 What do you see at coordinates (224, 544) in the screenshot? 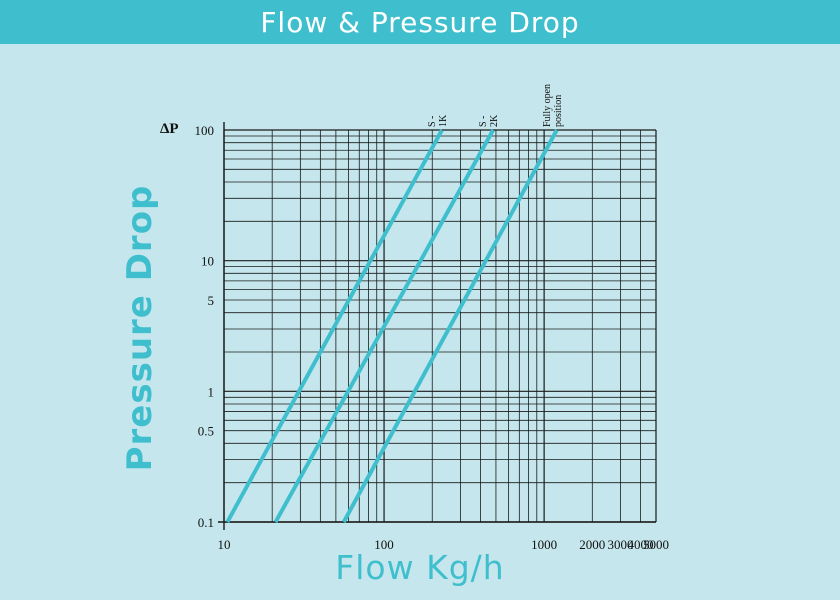
I see `x-tick-label: 10` at bounding box center [224, 544].